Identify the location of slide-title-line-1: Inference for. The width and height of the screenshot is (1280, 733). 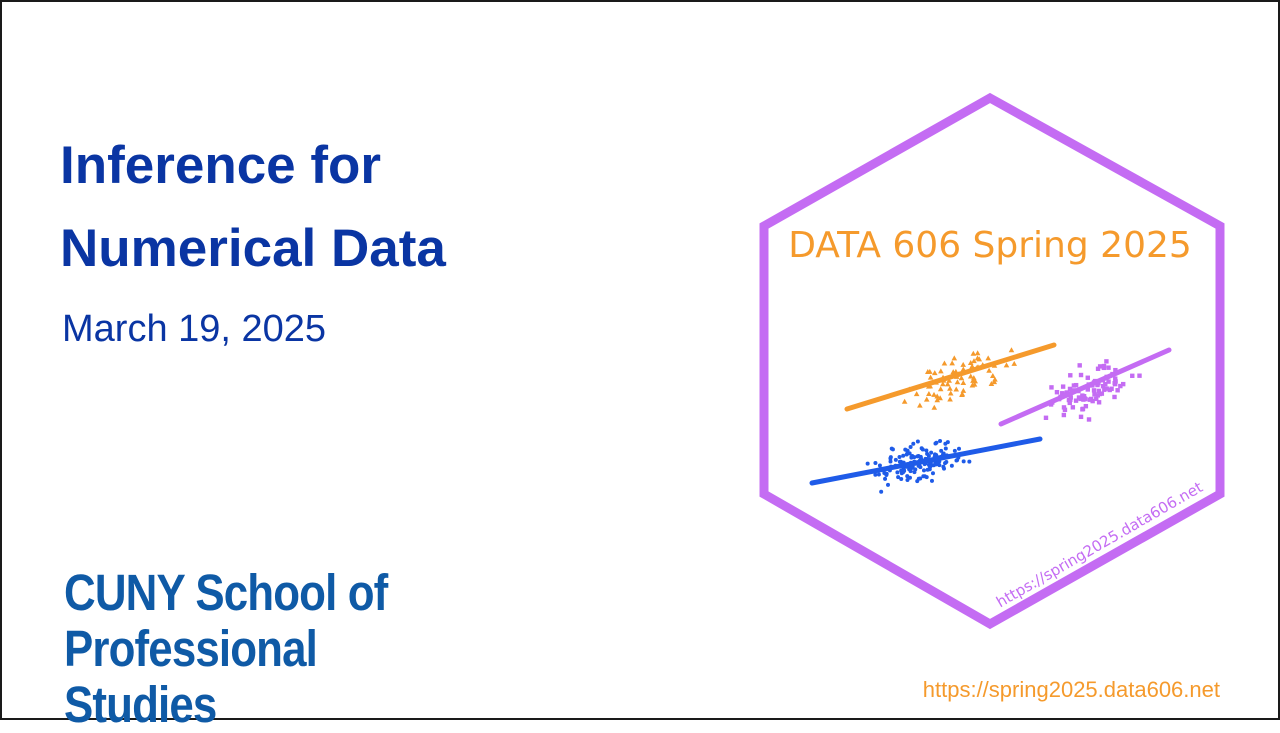
(221, 165).